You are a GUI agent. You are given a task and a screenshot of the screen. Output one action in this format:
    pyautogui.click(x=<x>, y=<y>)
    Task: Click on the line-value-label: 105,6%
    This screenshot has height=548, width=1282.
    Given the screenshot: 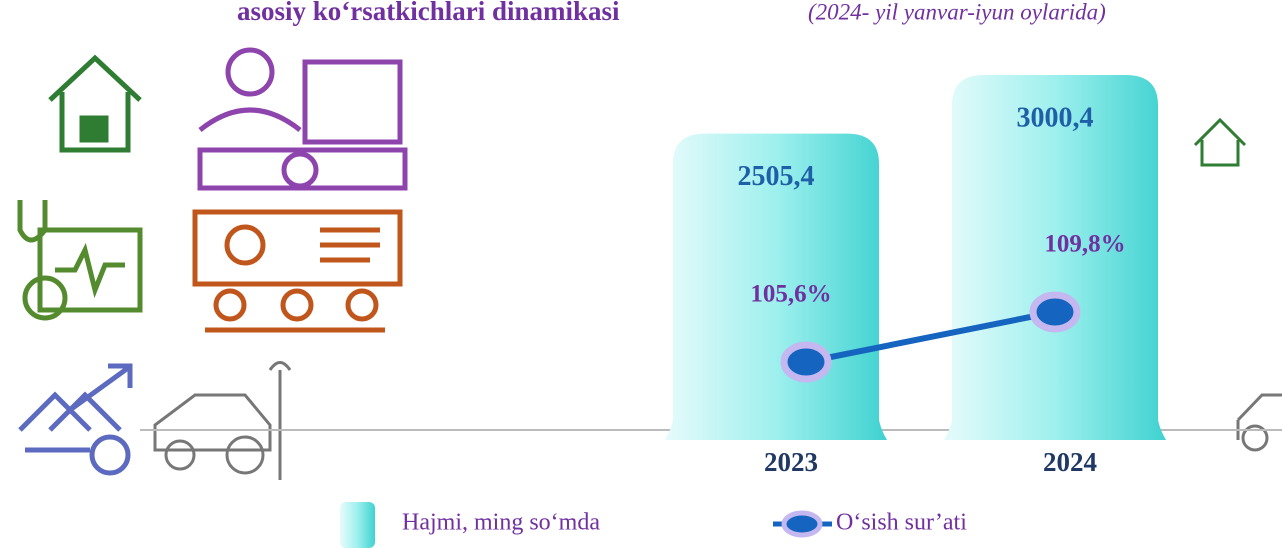 What is the action you would take?
    pyautogui.click(x=790, y=294)
    